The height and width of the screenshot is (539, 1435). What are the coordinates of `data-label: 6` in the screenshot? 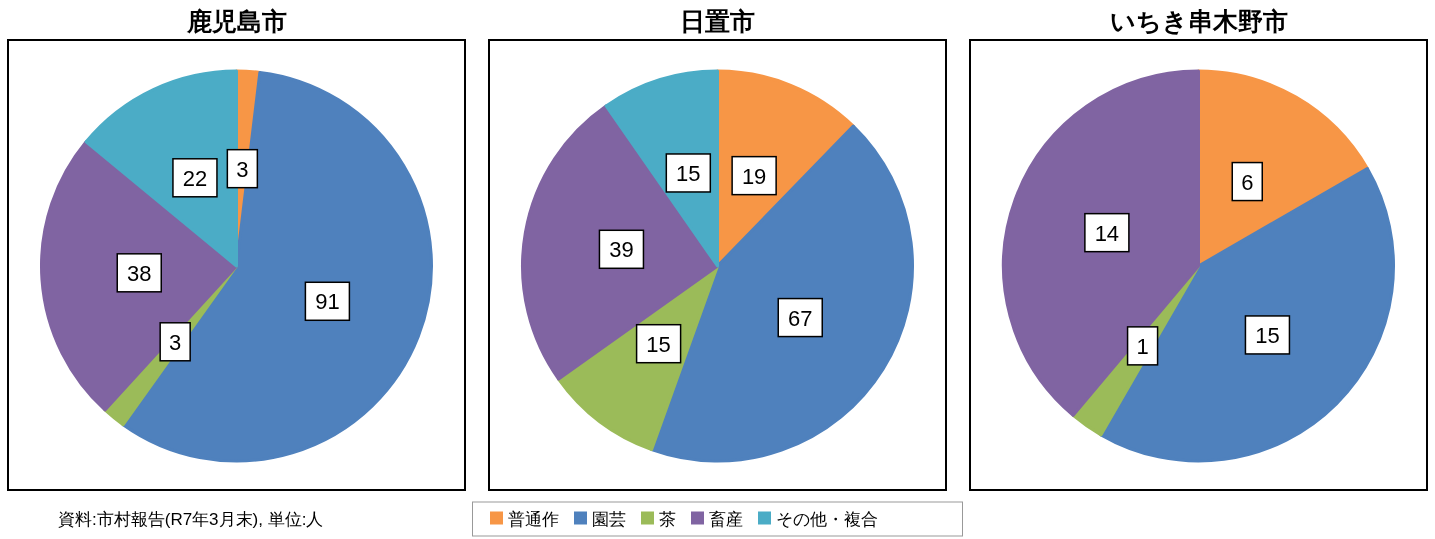 It's located at (1247, 182).